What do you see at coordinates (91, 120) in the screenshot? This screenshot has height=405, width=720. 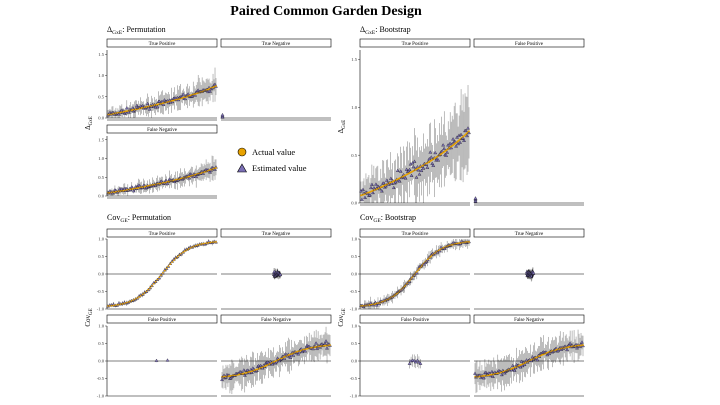 I see `y-axis-label-subscript: GxE` at bounding box center [91, 120].